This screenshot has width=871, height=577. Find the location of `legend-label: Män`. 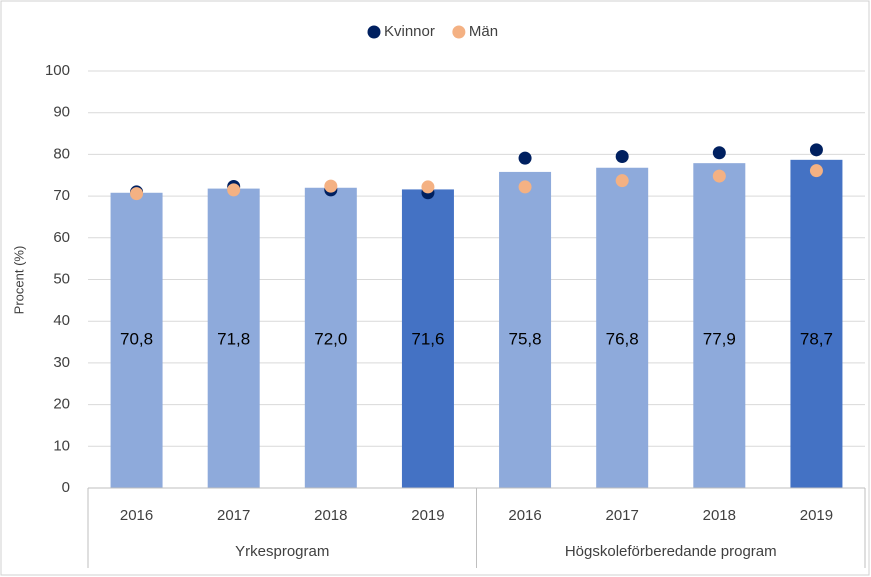

legend-label: Män is located at coordinates (483, 31).